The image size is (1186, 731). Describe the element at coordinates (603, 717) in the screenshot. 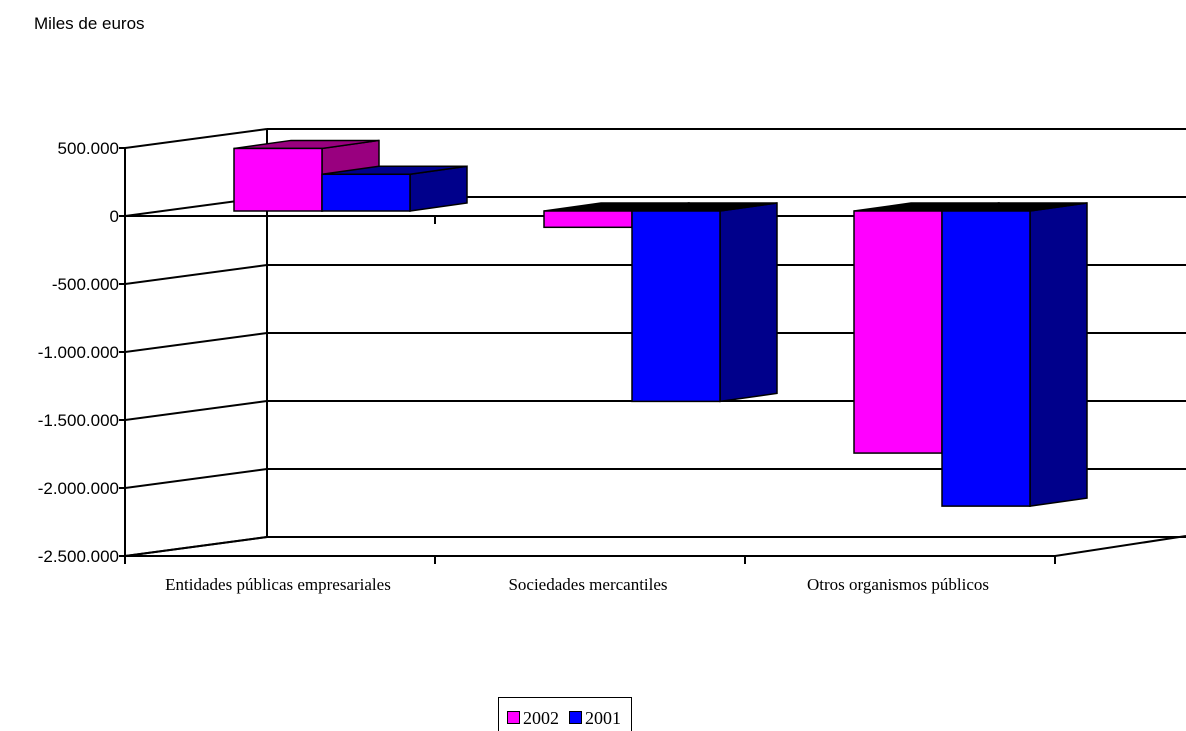

I see `legend-label-2001: 2001` at that location.